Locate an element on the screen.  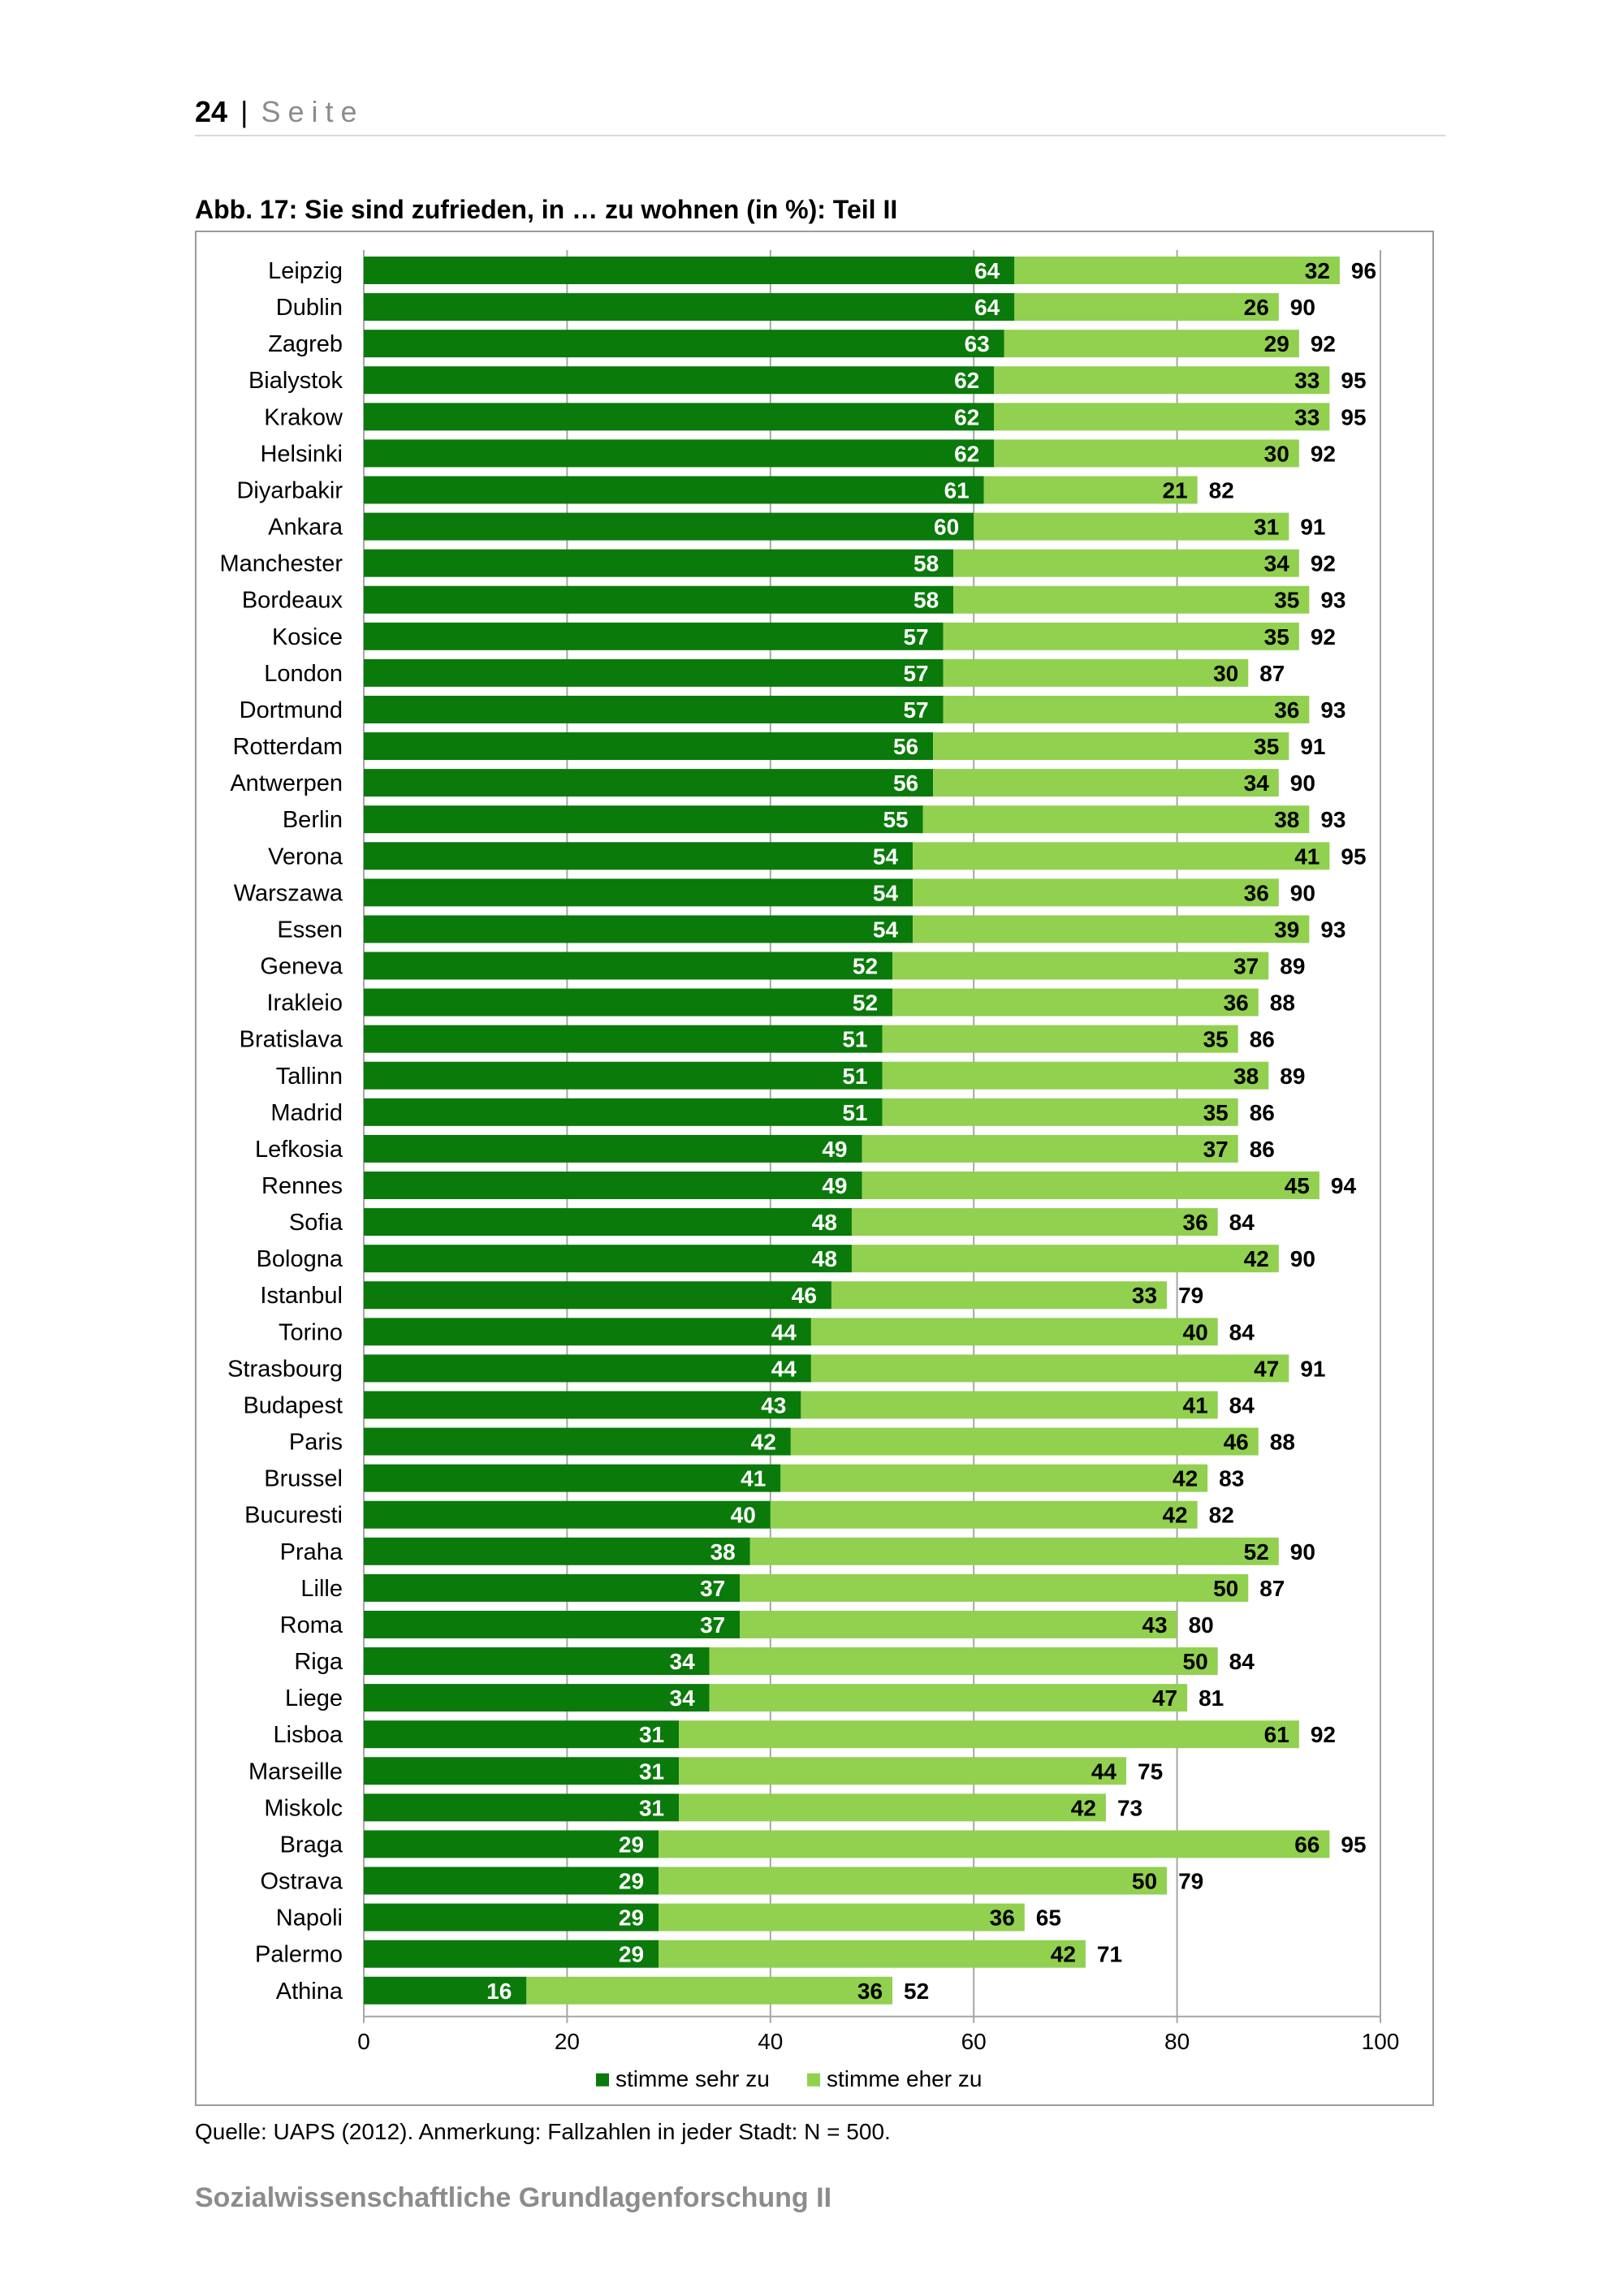
category-label: Krakow is located at coordinates (303, 417).